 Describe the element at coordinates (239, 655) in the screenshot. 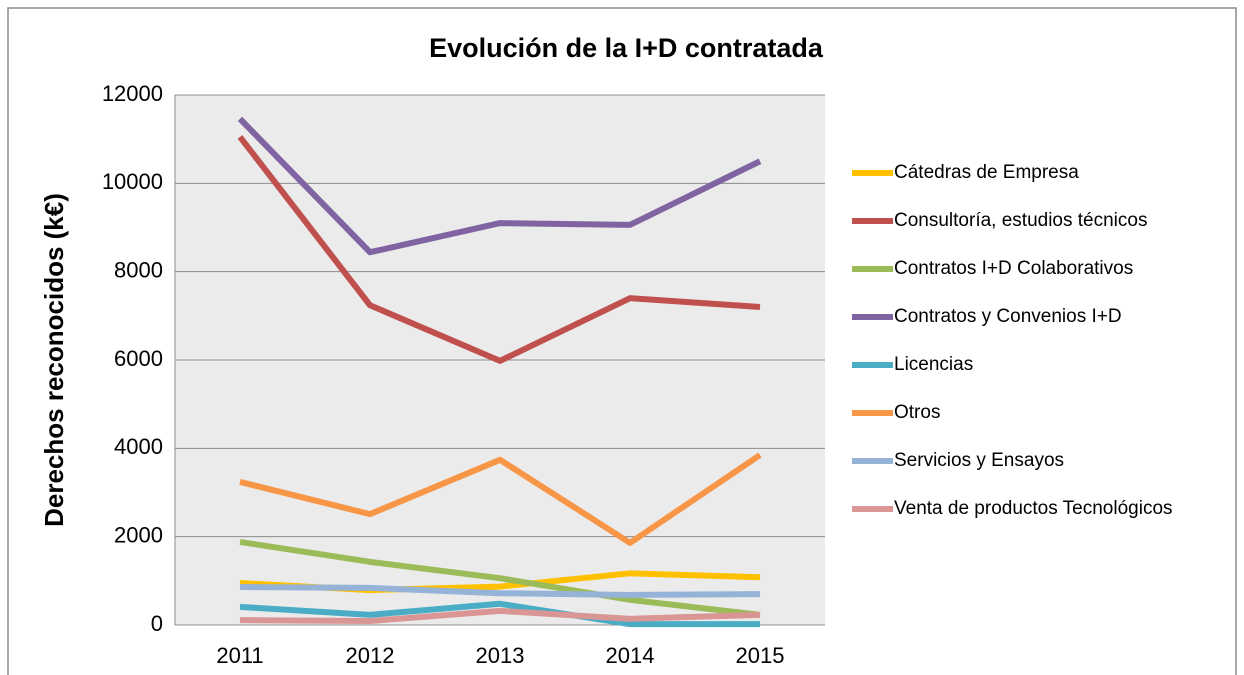

I see `x-tick-label: 2011` at that location.